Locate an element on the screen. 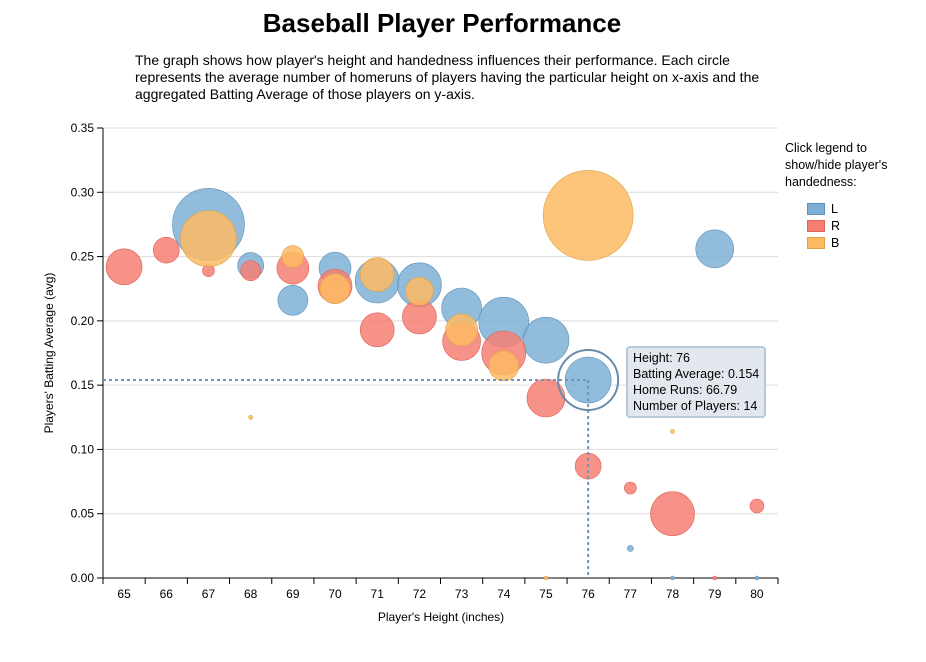 The height and width of the screenshot is (662, 926). x-tick-label: 71 is located at coordinates (378, 594).